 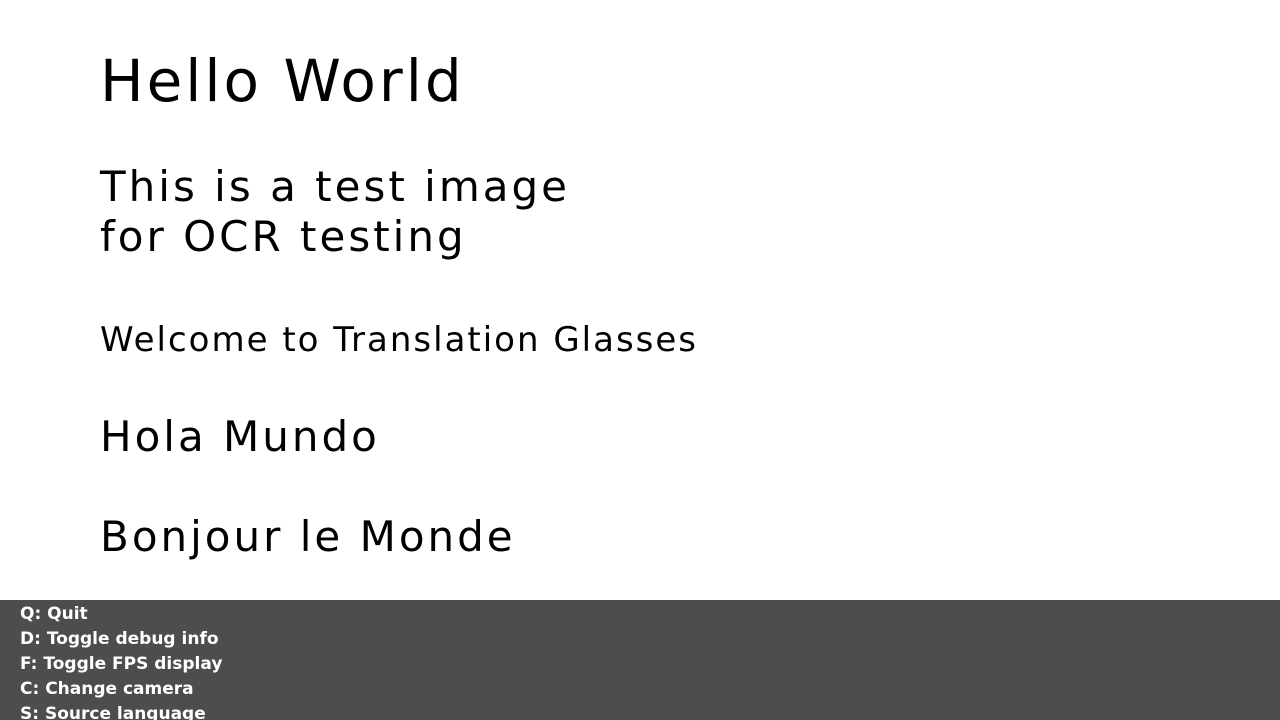 I want to click on text-bonjour-le-monde: Bonjour le Monde, so click(x=308, y=536).